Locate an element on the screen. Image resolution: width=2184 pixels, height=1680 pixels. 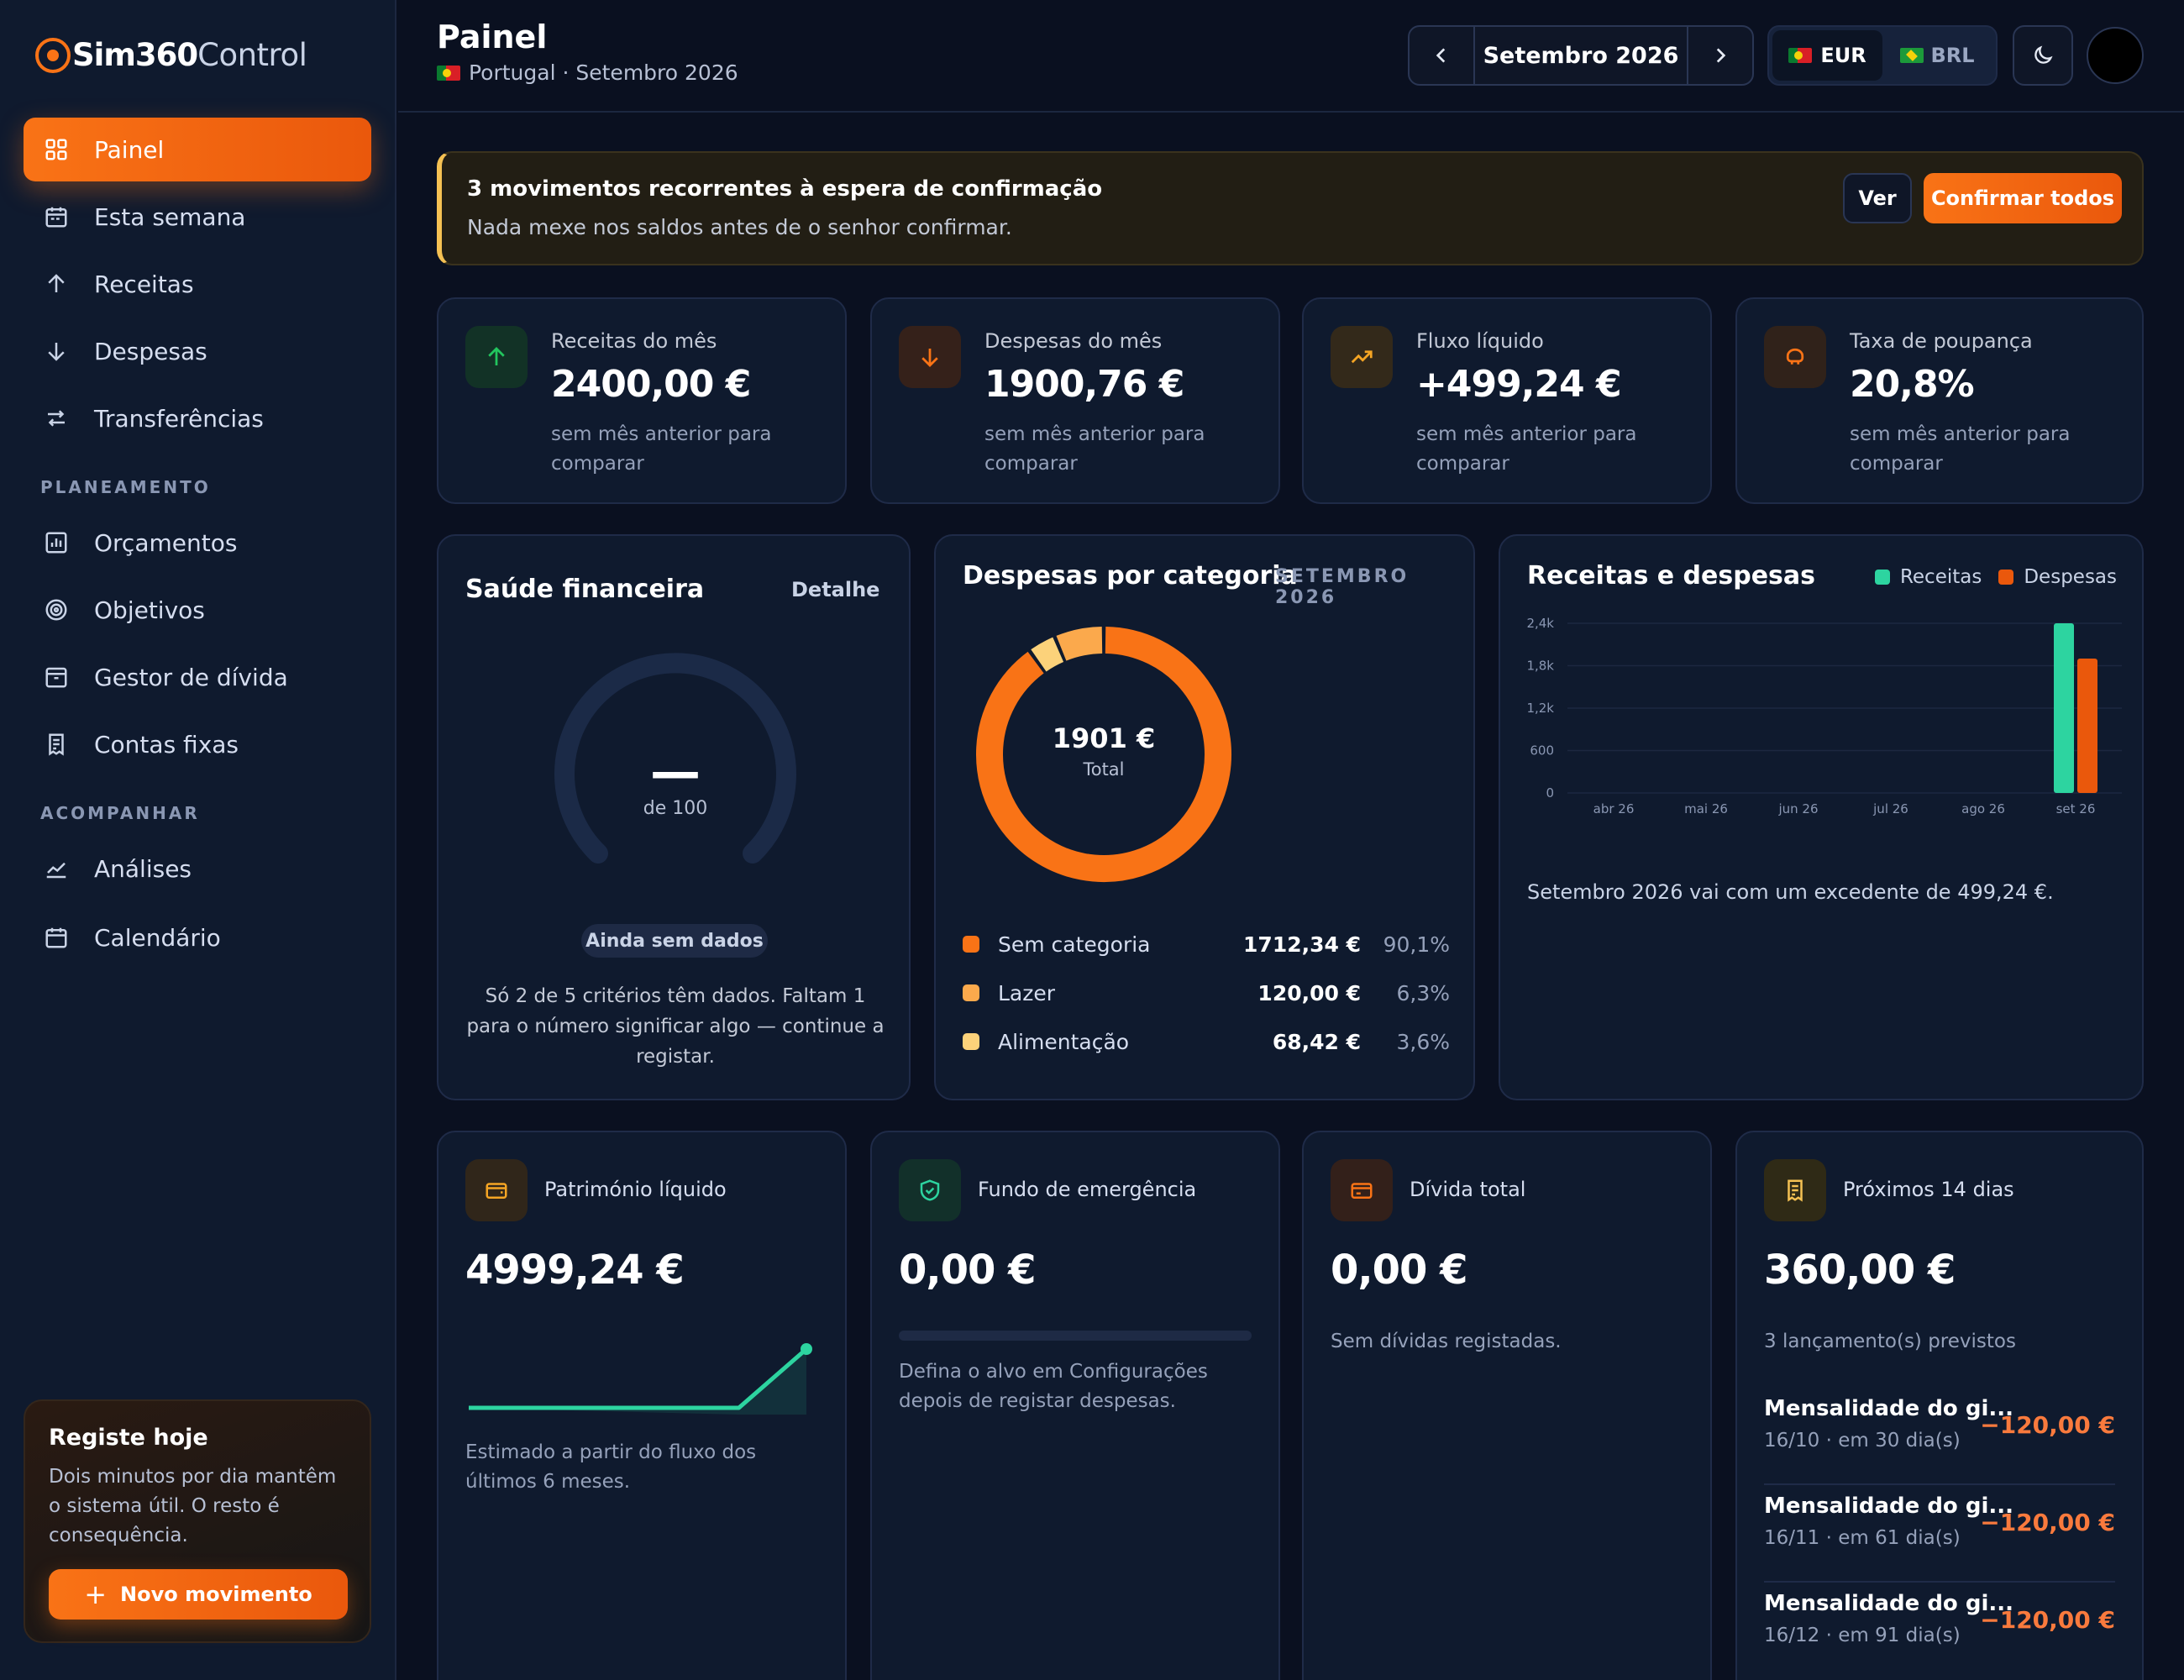
category-donut-chart is located at coordinates (1103, 754).